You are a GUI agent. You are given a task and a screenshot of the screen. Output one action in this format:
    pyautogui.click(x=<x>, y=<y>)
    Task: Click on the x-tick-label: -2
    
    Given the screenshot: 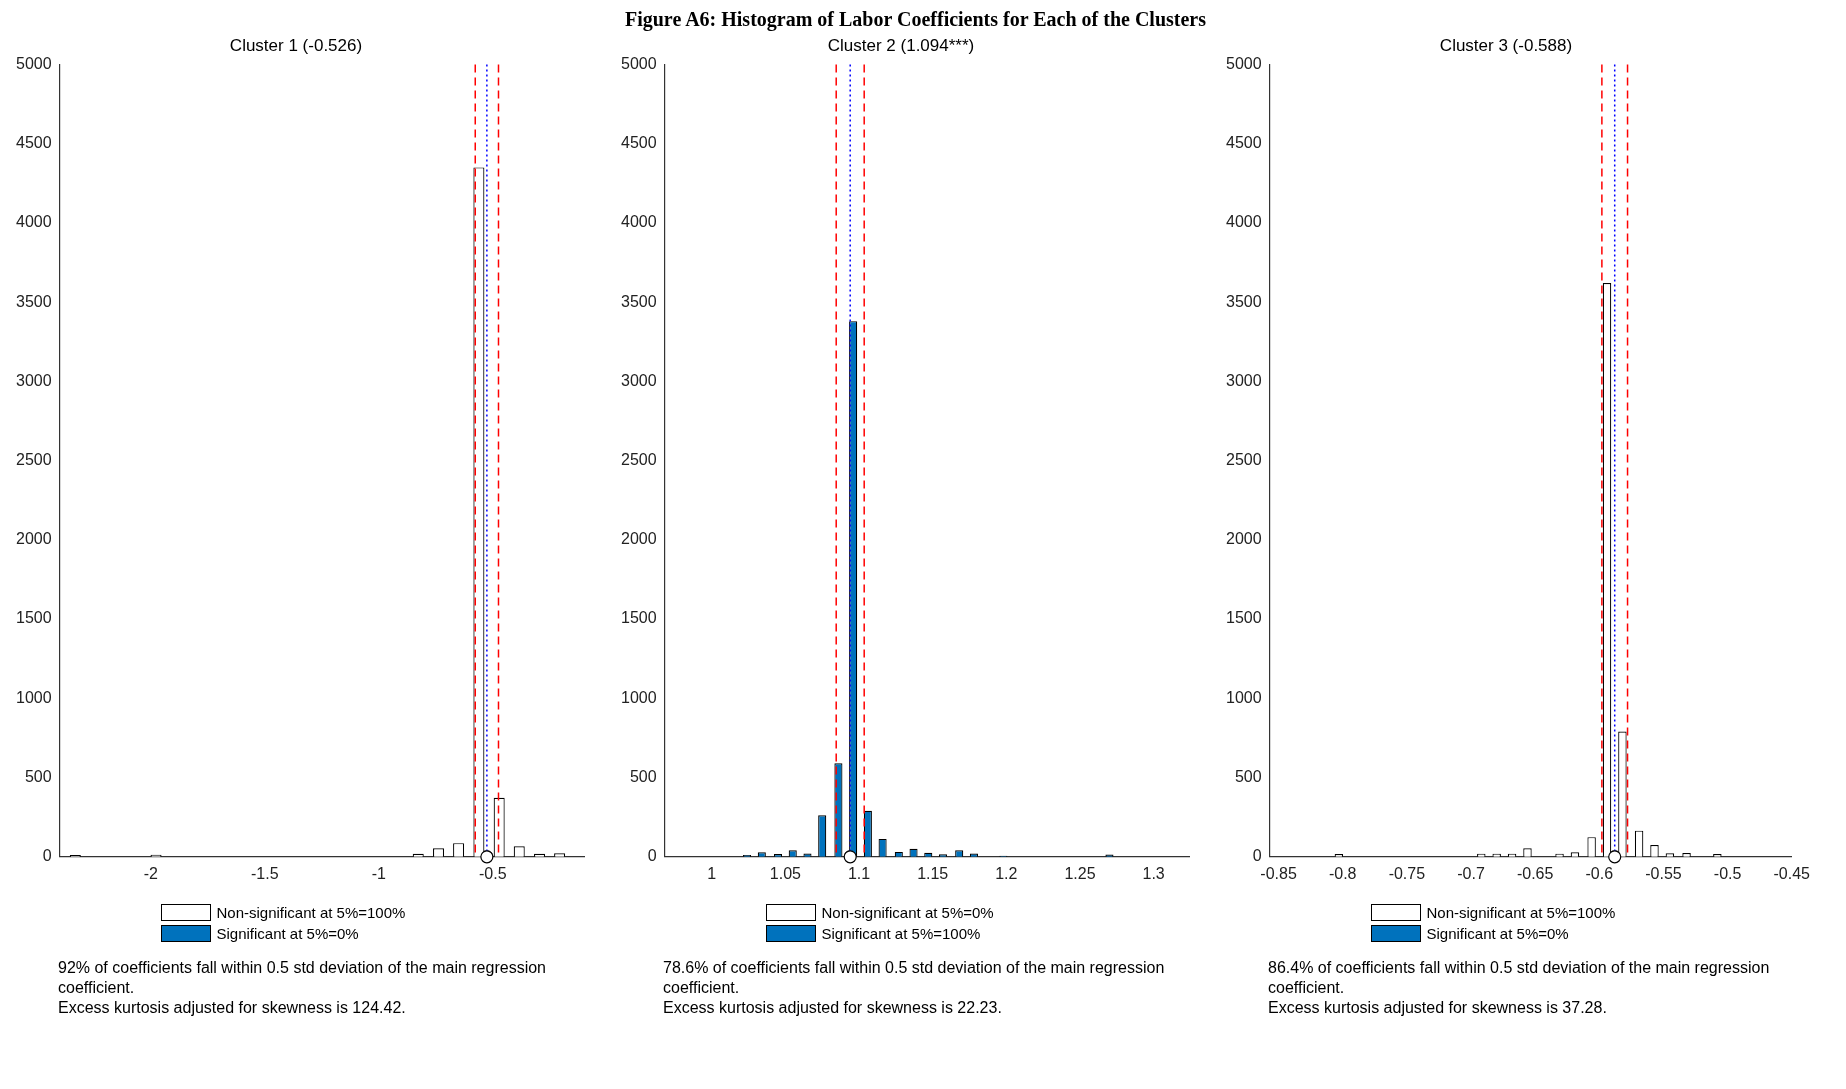 What is the action you would take?
    pyautogui.click(x=151, y=873)
    